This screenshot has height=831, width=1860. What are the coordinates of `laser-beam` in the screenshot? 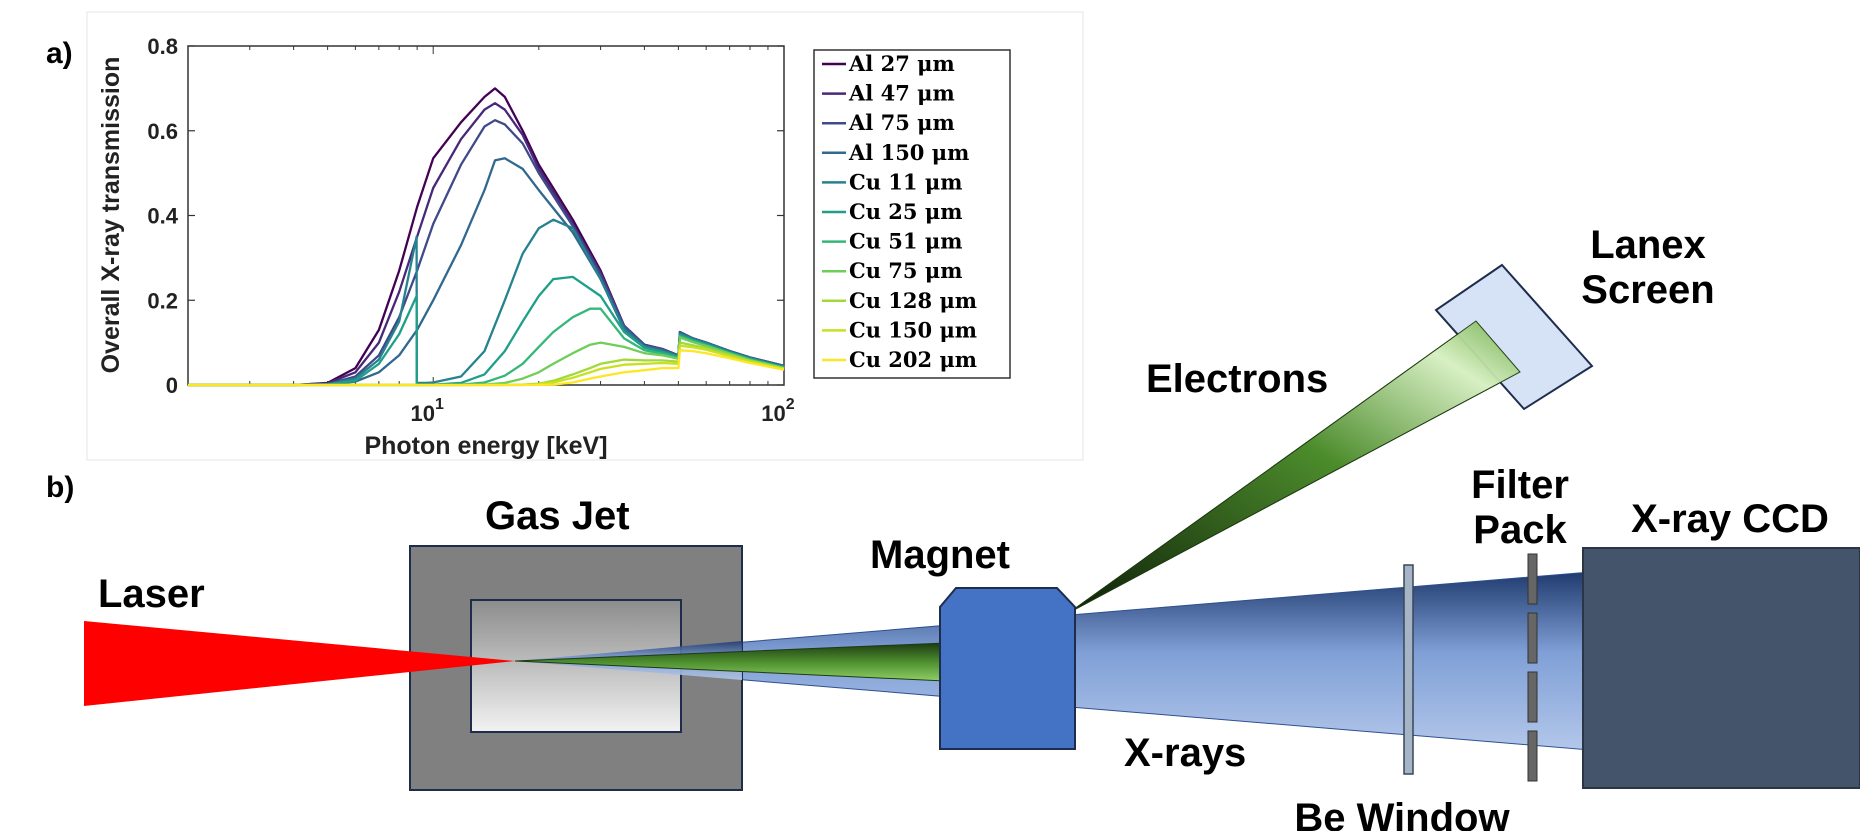 It's located at (299, 663).